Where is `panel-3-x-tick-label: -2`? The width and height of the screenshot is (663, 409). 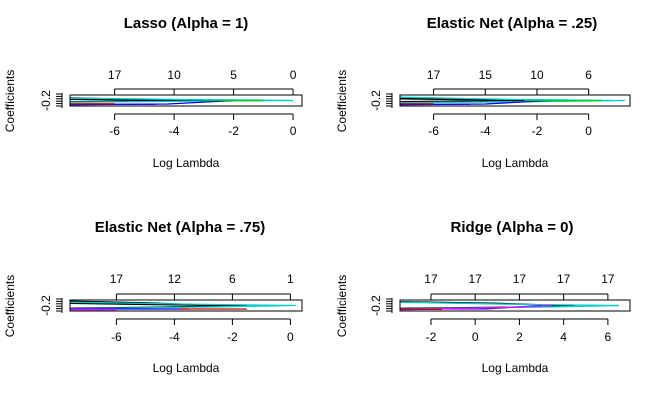 panel-3-x-tick-label: -2 is located at coordinates (232, 337).